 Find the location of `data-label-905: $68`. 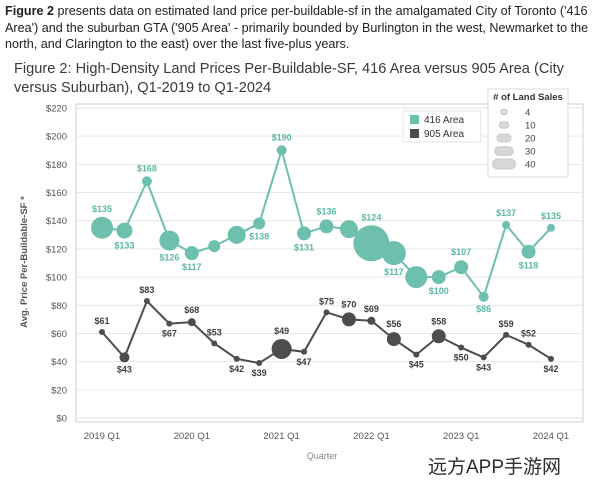

data-label-905: $68 is located at coordinates (191, 310).